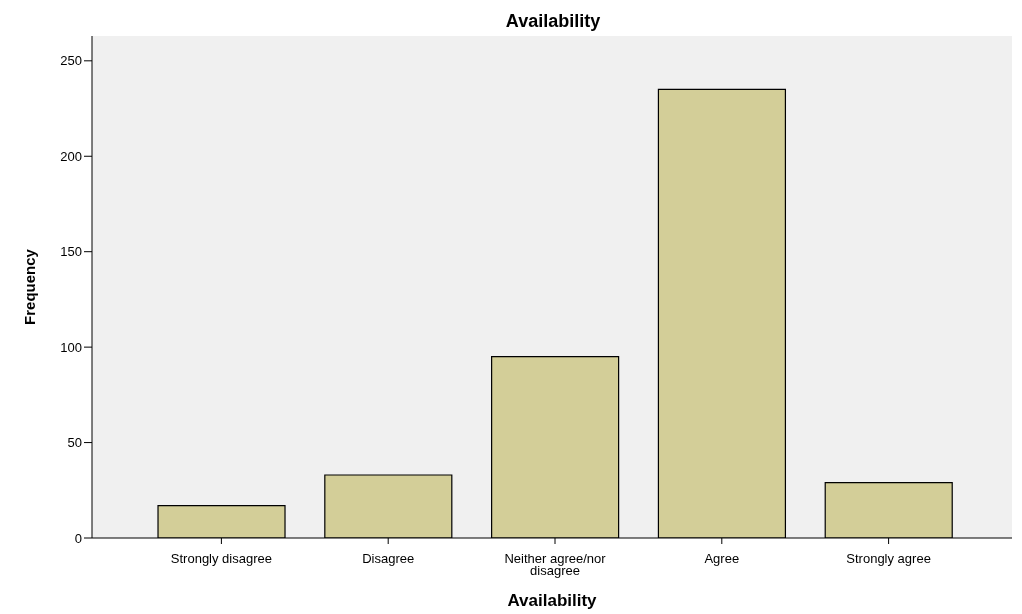 Image resolution: width=1022 pixels, height=614 pixels. Describe the element at coordinates (30, 286) in the screenshot. I see `y-axis-title: Frequency` at that location.